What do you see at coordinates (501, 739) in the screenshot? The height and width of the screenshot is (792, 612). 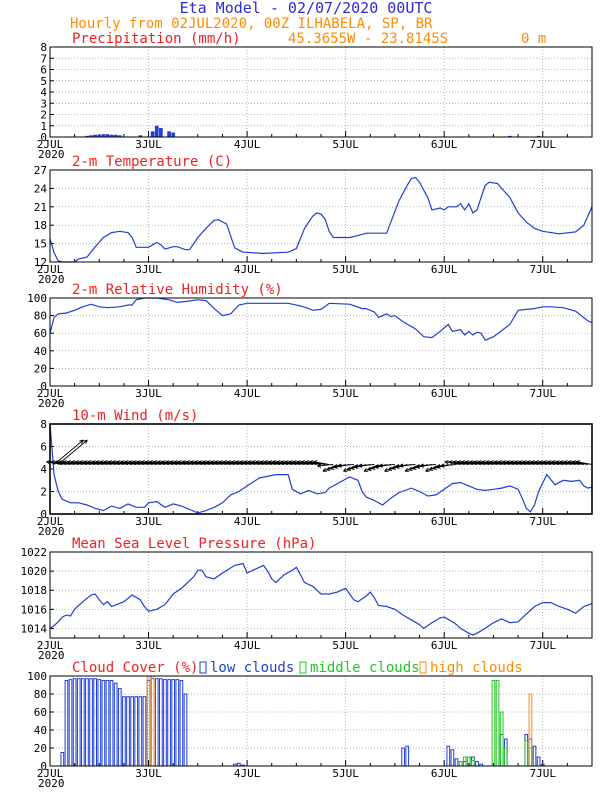 I see `bar-middle clouds` at bounding box center [501, 739].